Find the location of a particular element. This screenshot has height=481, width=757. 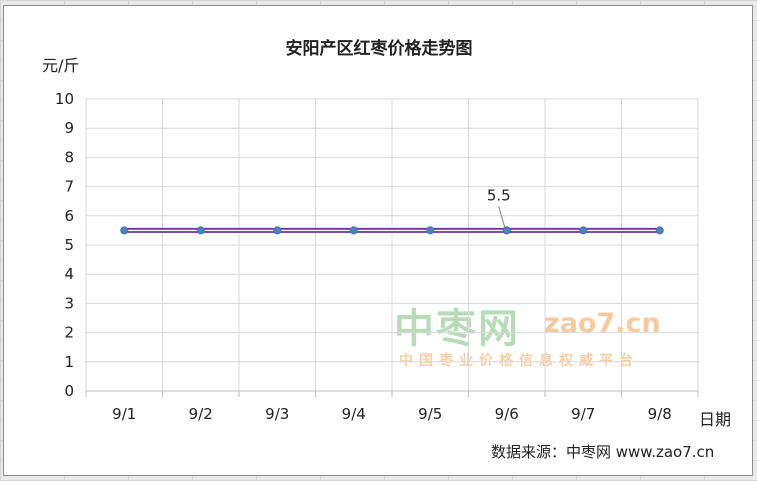

data-source-note: 数据来源：中枣网 www.zao7.cn is located at coordinates (603, 452).